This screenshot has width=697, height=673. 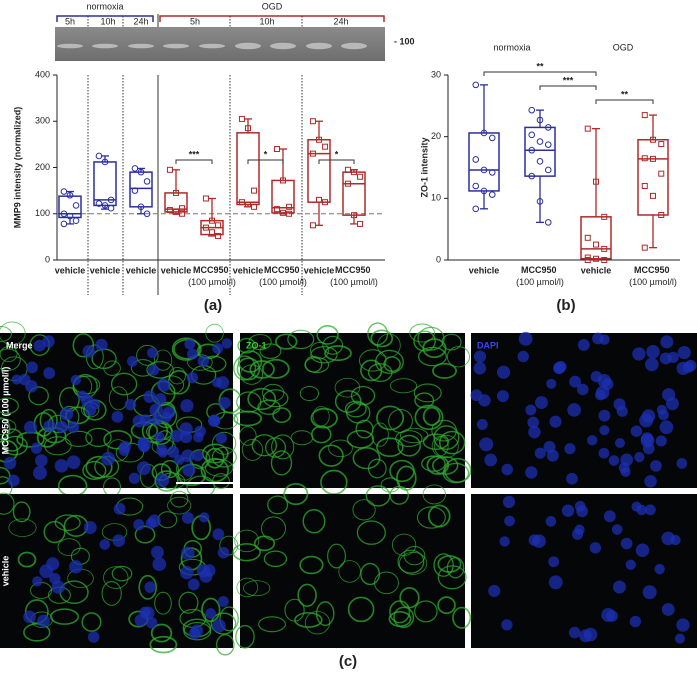 I want to click on y-tick-label: 0, so click(x=47, y=259).